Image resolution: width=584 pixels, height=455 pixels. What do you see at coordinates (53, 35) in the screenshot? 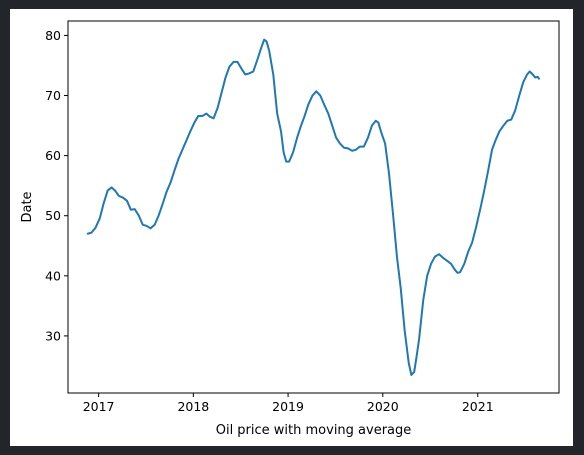
I see `y-tick-label-80: 80` at bounding box center [53, 35].